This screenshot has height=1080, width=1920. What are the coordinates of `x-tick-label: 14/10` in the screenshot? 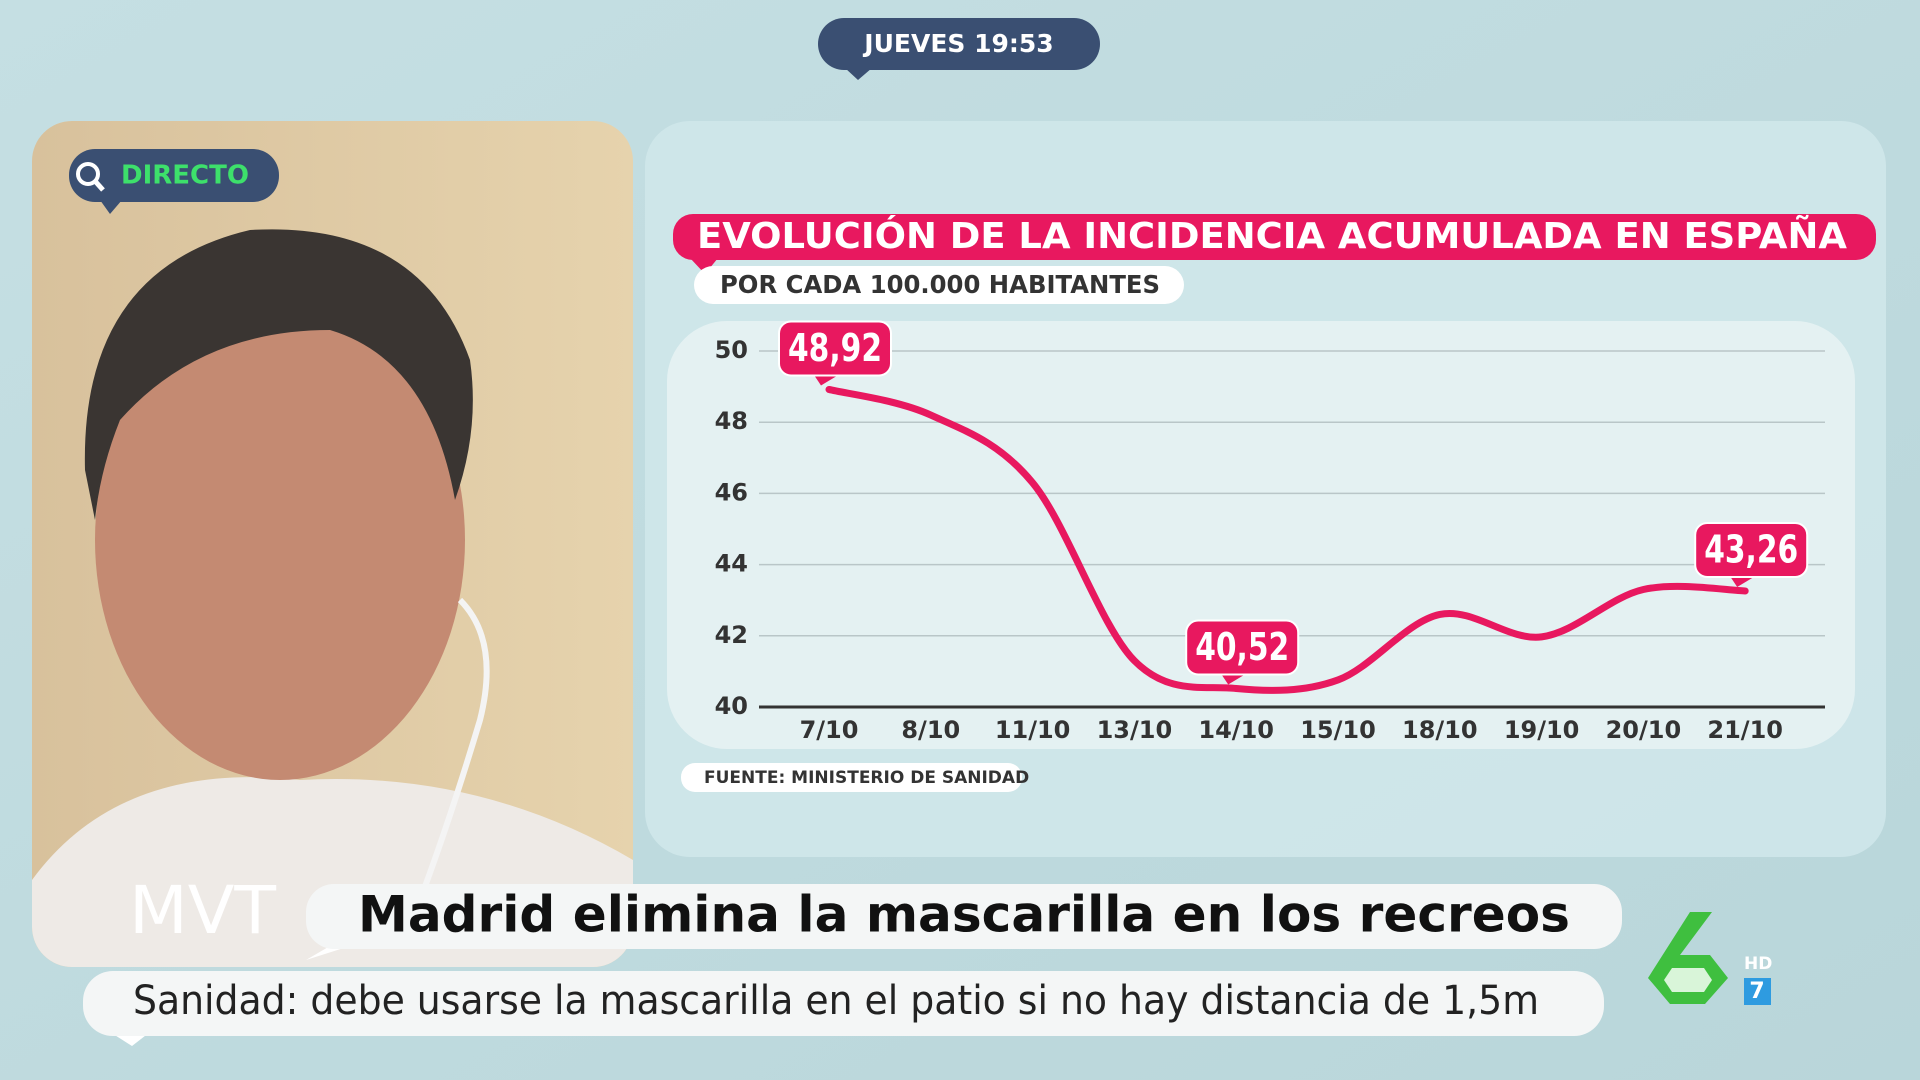 It's located at (1236, 730).